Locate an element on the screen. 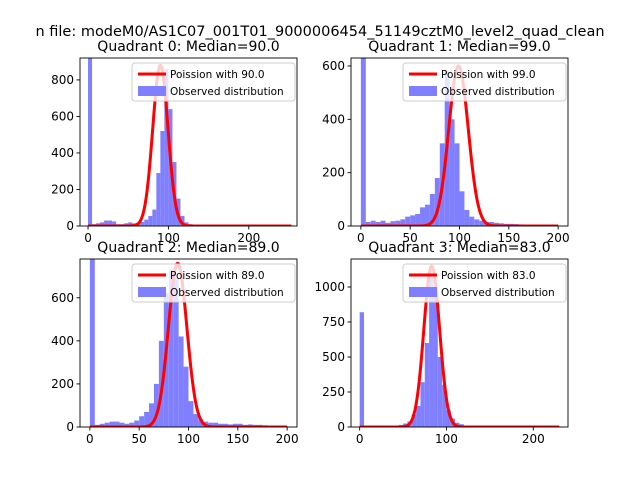  panel-title: Quadrant 0: Median=90.0 is located at coordinates (188, 47).